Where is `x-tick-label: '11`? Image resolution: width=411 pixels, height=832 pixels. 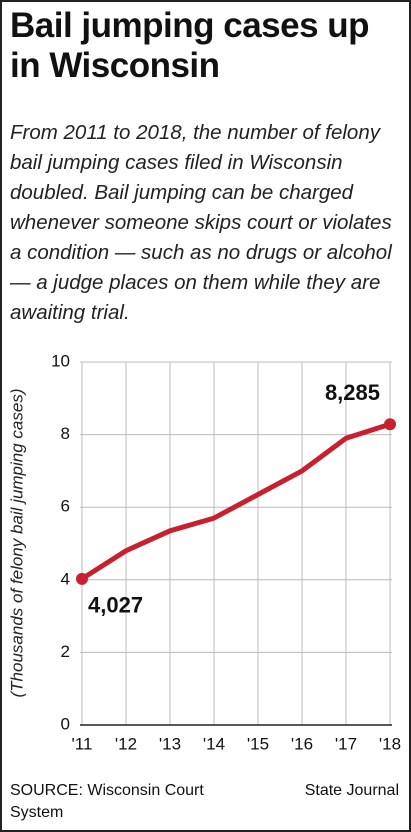
x-tick-label: '11 is located at coordinates (82, 743).